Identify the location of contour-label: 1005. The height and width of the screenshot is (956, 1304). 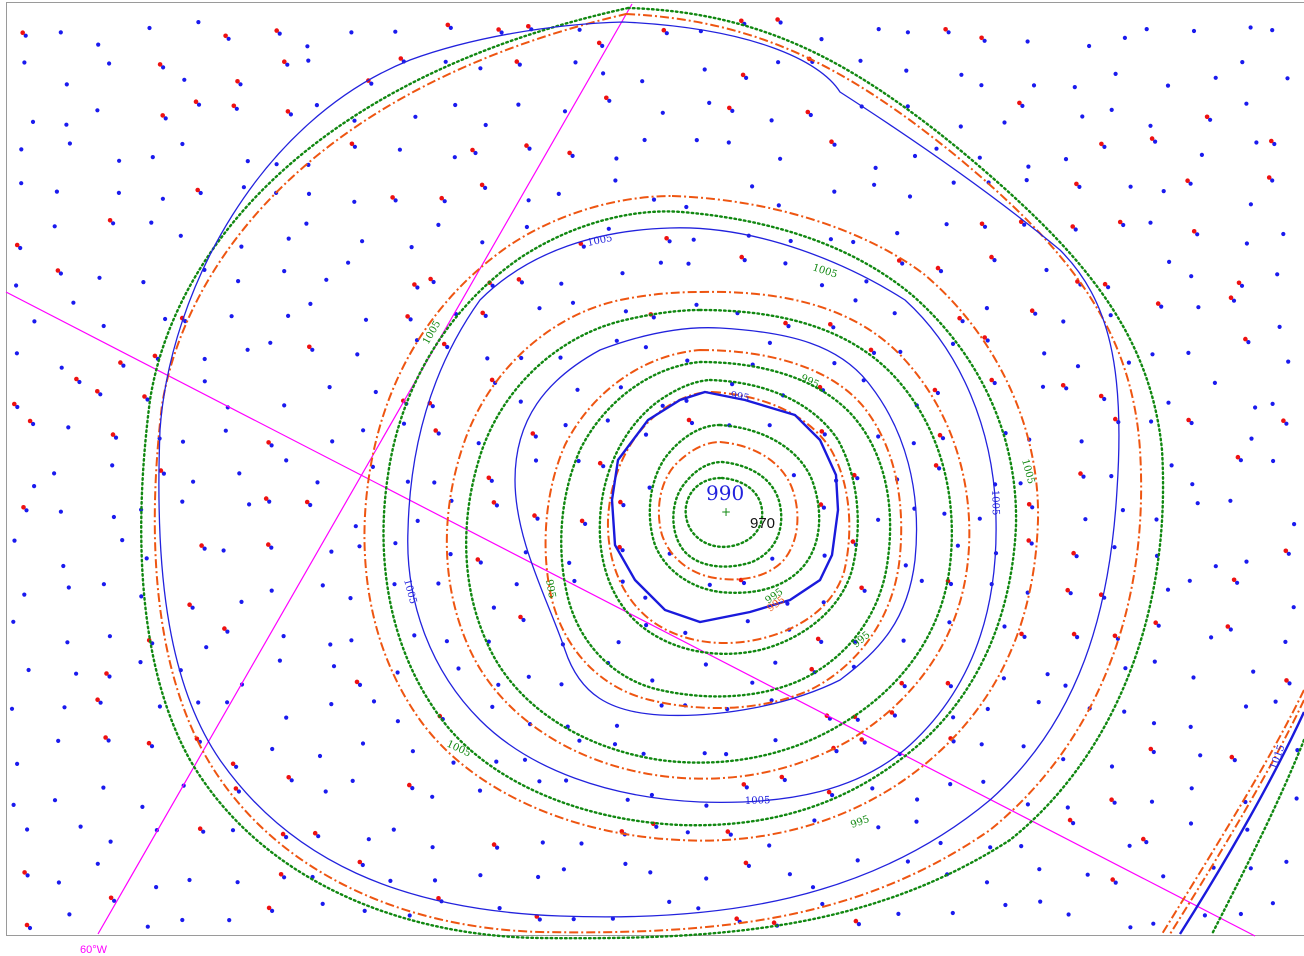
(459, 749).